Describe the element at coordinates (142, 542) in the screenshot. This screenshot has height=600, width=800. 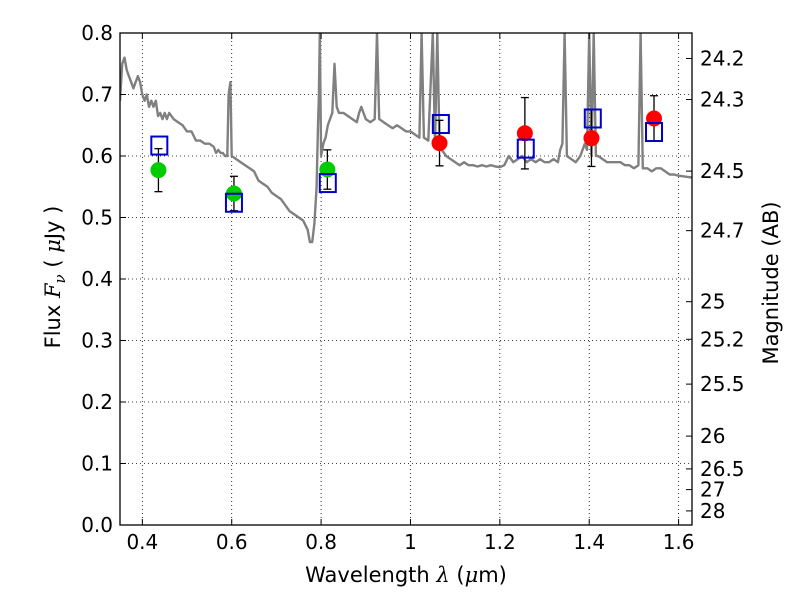
I see `x-tick-label: 0.4` at that location.